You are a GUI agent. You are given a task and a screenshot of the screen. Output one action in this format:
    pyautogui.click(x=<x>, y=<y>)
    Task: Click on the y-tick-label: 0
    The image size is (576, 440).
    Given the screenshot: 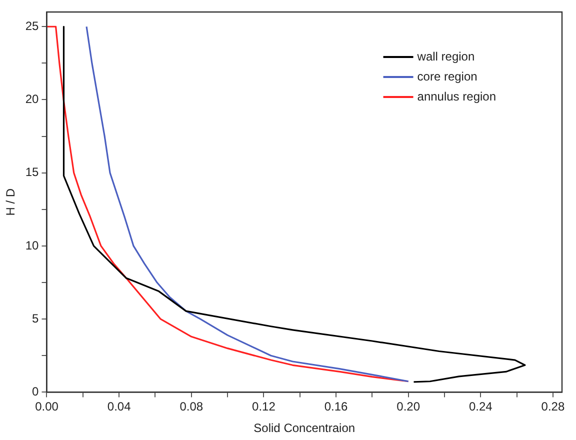 What is the action you would take?
    pyautogui.click(x=36, y=391)
    